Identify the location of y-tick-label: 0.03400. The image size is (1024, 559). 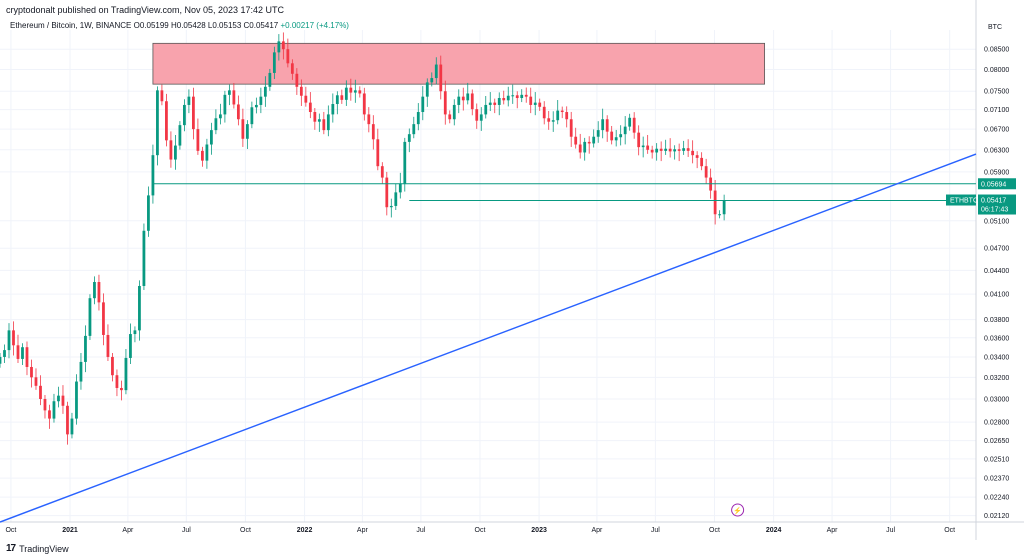
(996, 357).